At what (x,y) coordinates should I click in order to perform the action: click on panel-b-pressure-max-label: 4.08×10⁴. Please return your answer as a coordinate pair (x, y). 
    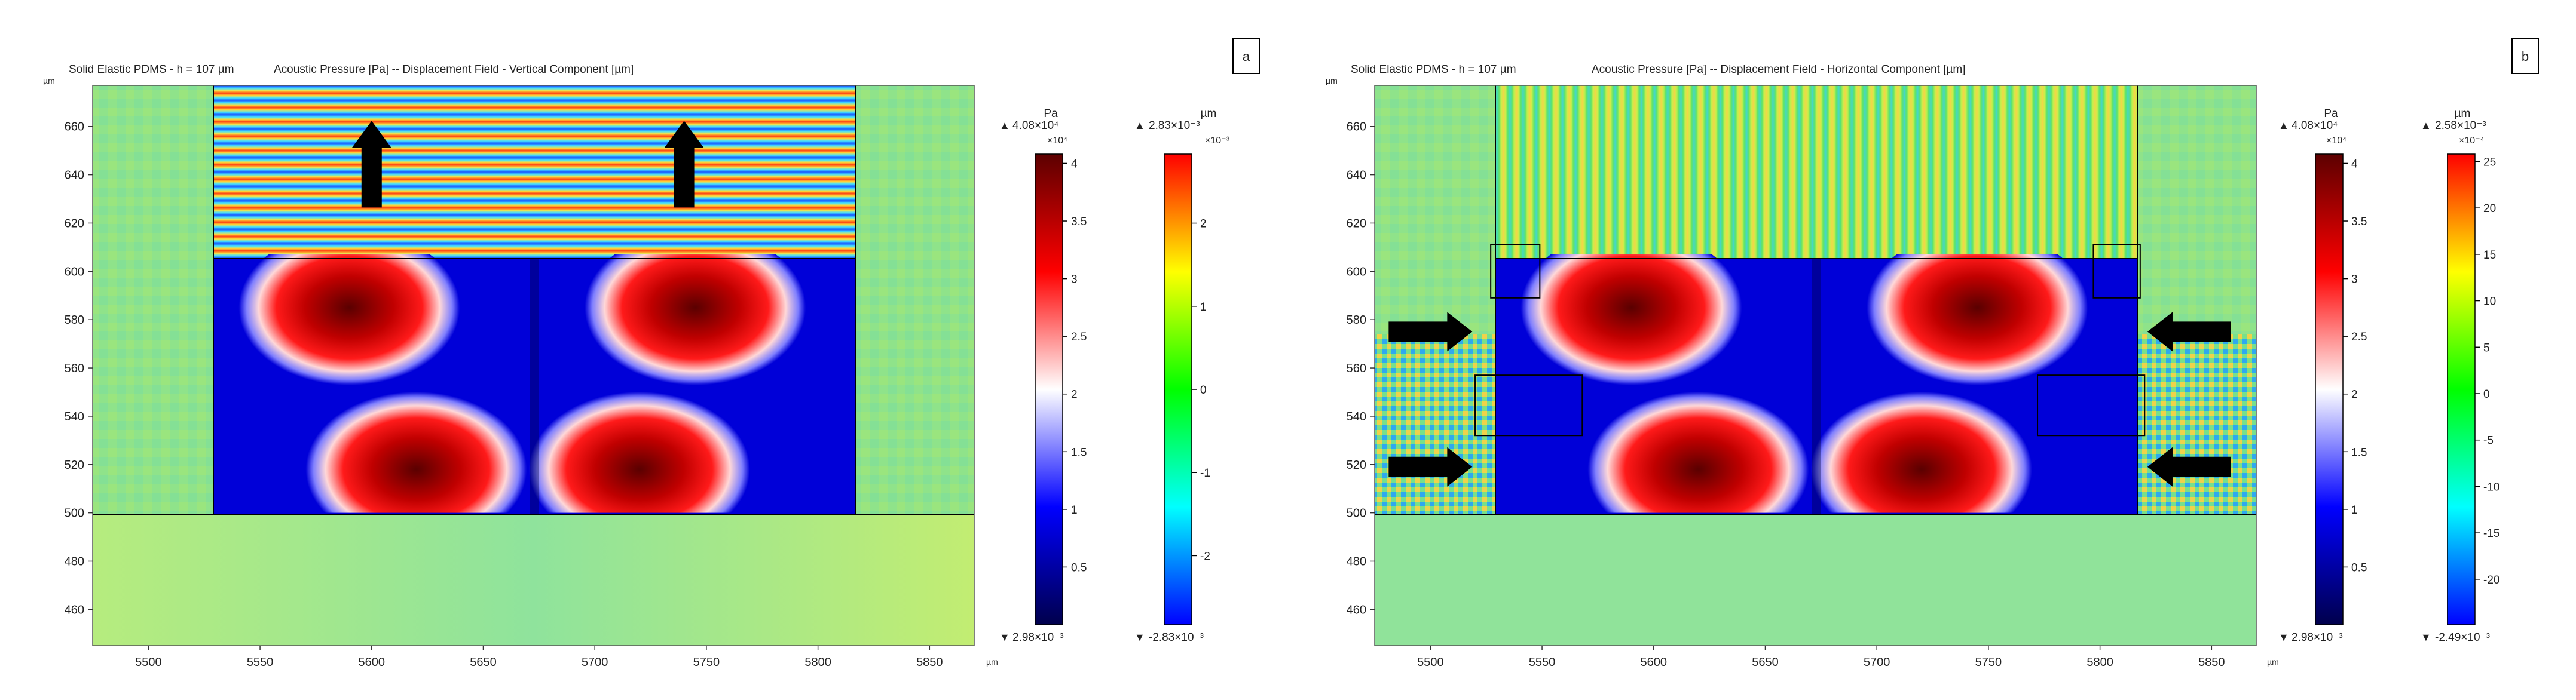
    Looking at the image, I should click on (2315, 126).